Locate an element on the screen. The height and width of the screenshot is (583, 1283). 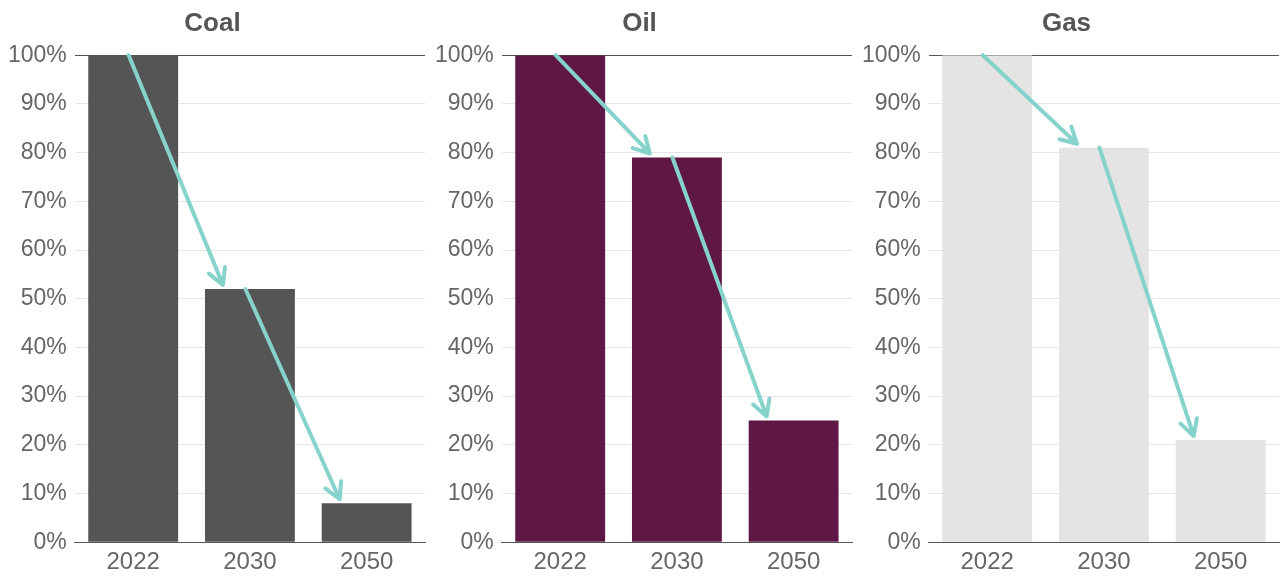
chart-title: Oil is located at coordinates (639, 21).